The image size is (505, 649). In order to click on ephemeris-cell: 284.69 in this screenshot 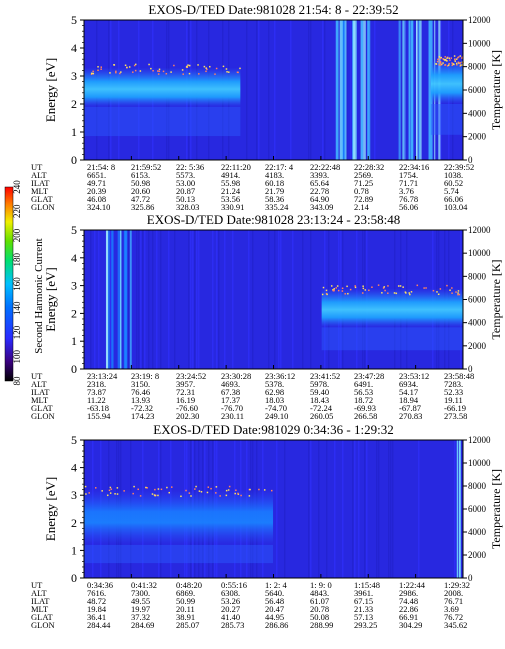, I will do `click(142, 625)`.